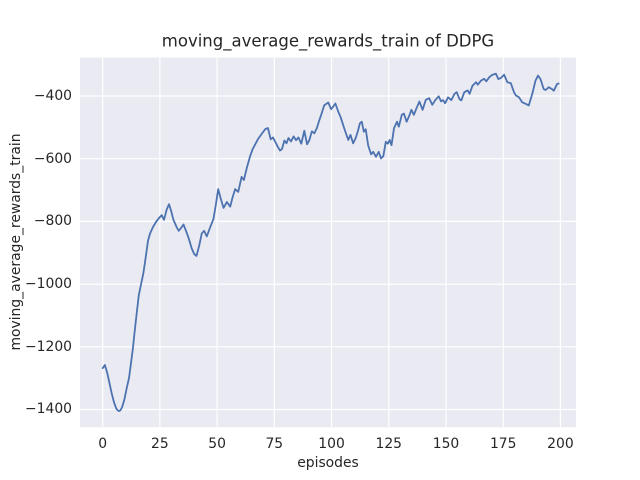 This screenshot has height=480, width=640. I want to click on x-tick-label: 150, so click(446, 444).